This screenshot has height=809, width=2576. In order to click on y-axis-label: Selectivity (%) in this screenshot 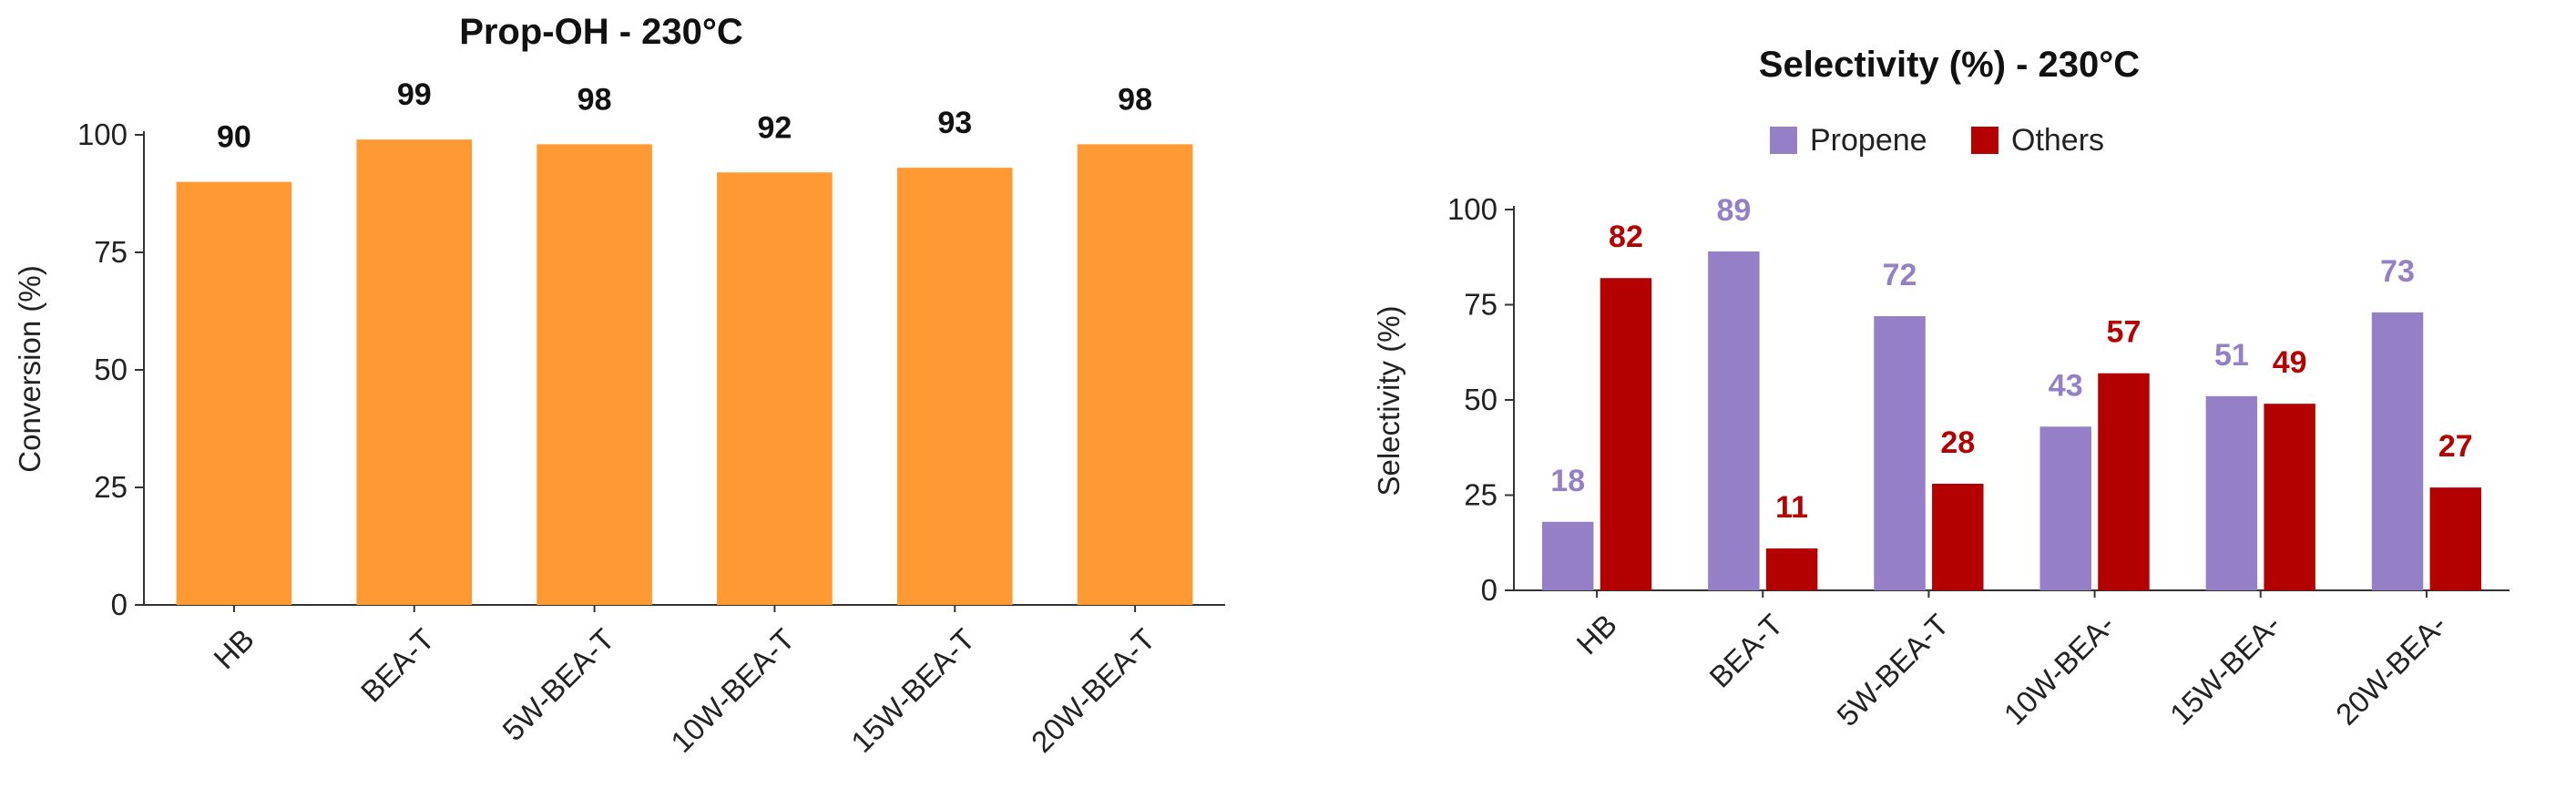, I will do `click(1389, 400)`.